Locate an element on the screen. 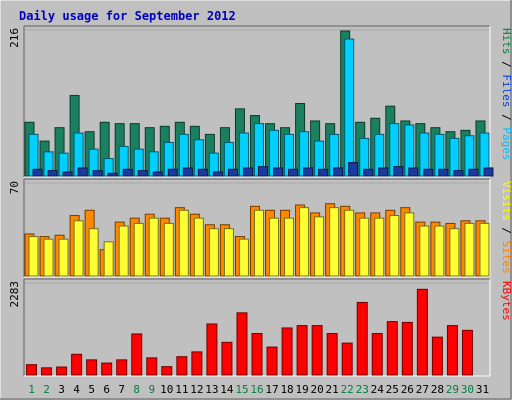 Image resolution: width=512 pixels, height=400 pixels. x-tick-label-20: 20 is located at coordinates (317, 389).